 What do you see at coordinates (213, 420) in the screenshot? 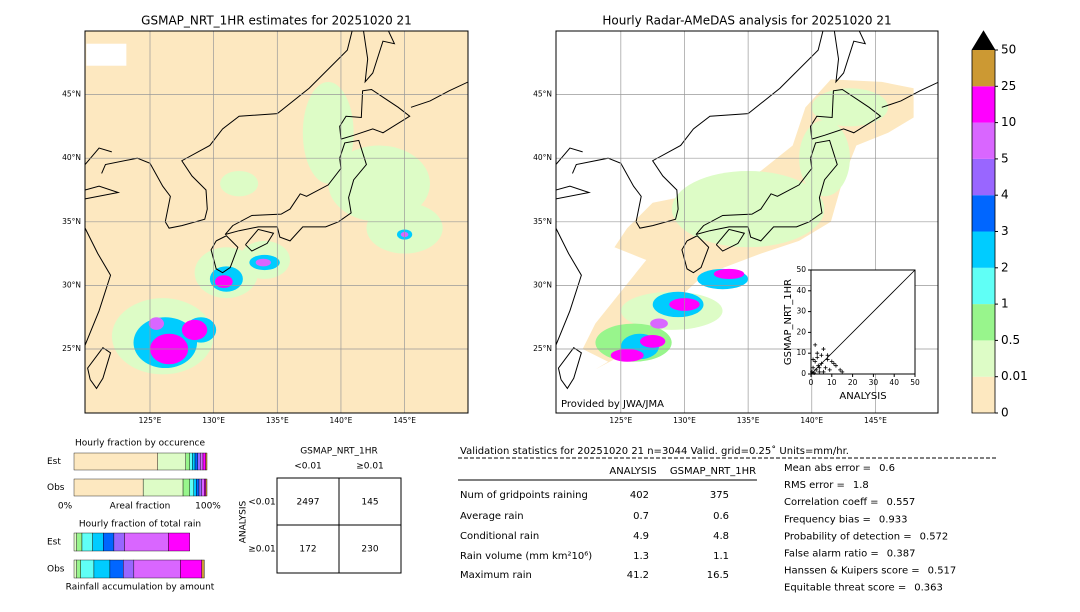
I see `lon-tick-label: 130°E` at bounding box center [213, 420].